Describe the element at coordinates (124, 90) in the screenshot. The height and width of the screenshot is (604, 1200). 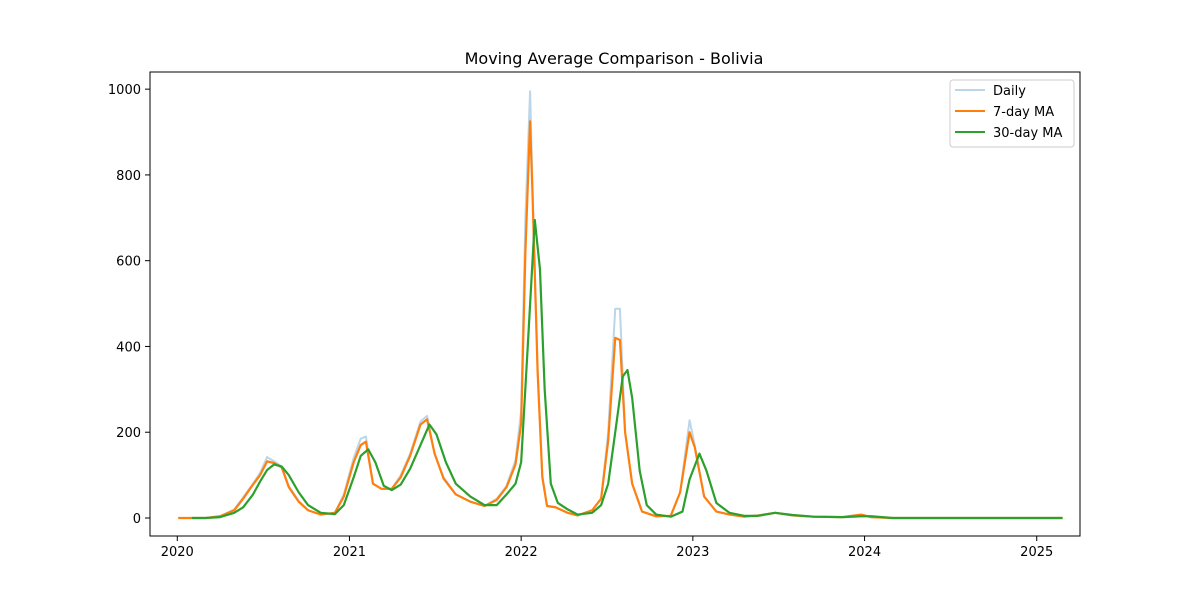
I see `y-tick-label: 1000` at that location.